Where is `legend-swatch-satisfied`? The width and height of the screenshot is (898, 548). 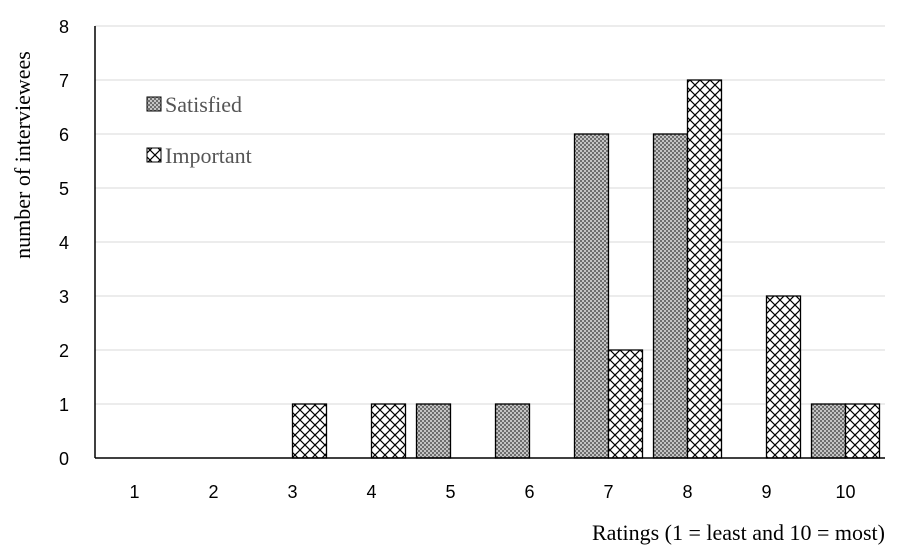
legend-swatch-satisfied is located at coordinates (154, 104).